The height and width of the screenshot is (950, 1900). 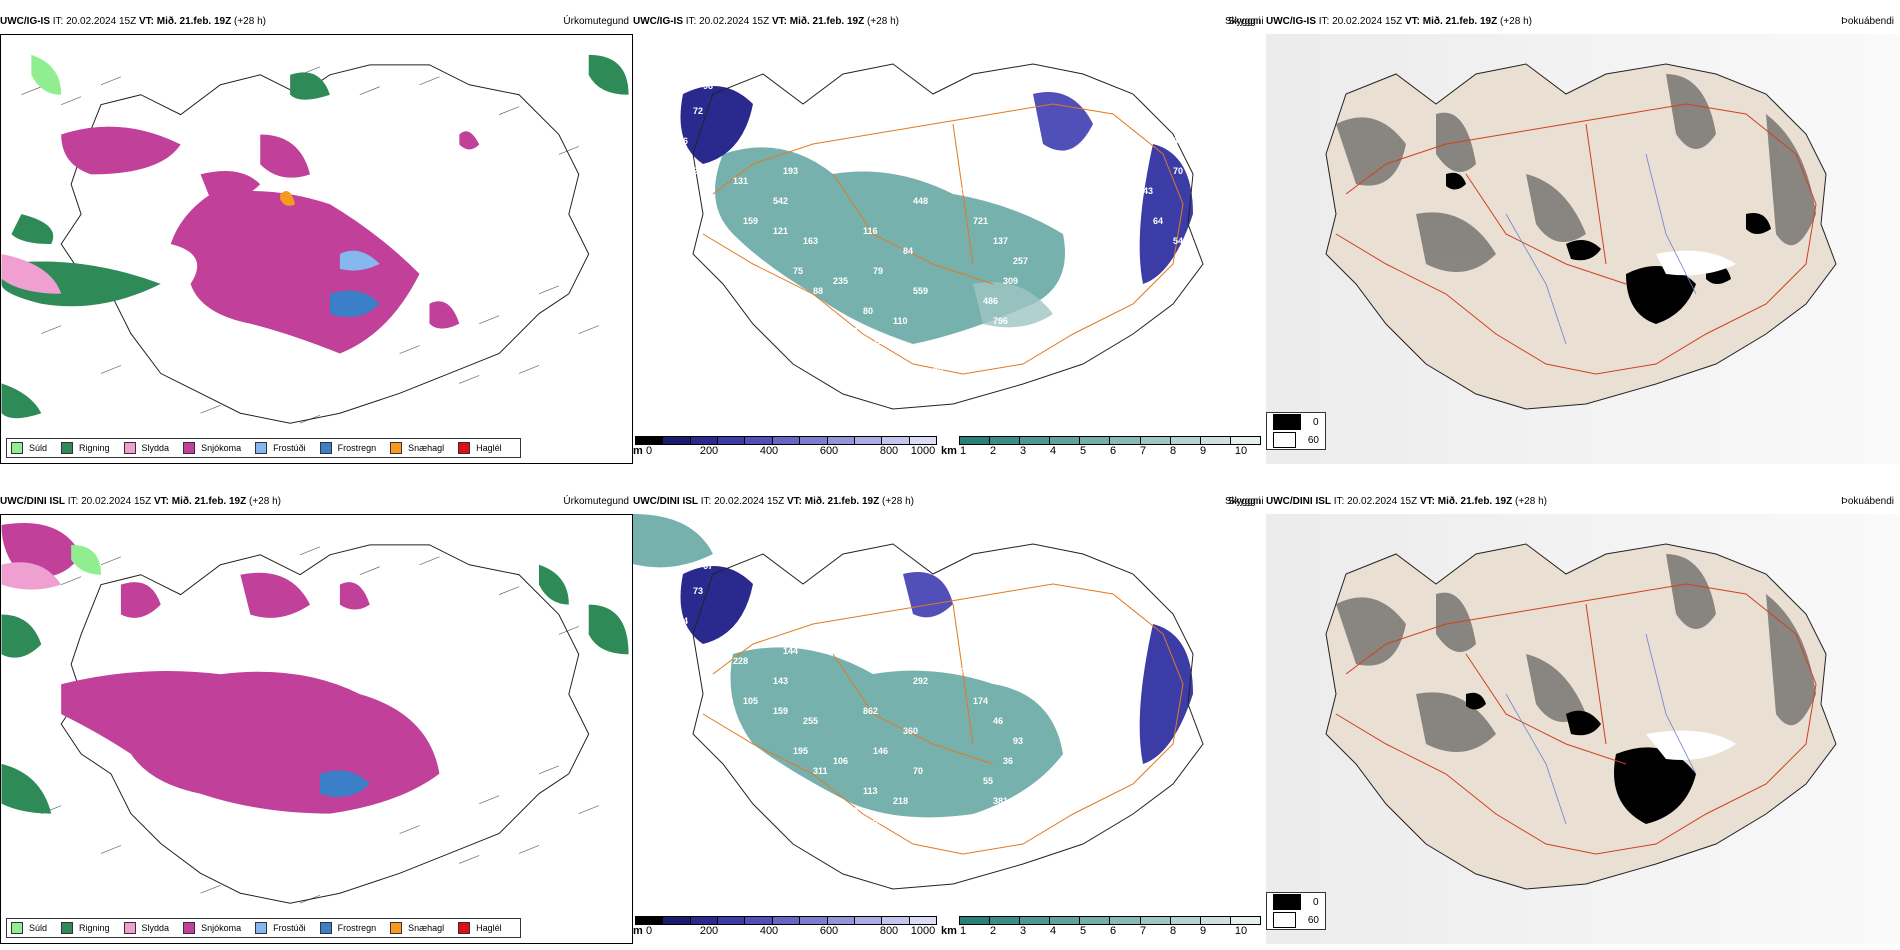 What do you see at coordinates (780, 621) in the screenshot?
I see `visibility-value: 106` at bounding box center [780, 621].